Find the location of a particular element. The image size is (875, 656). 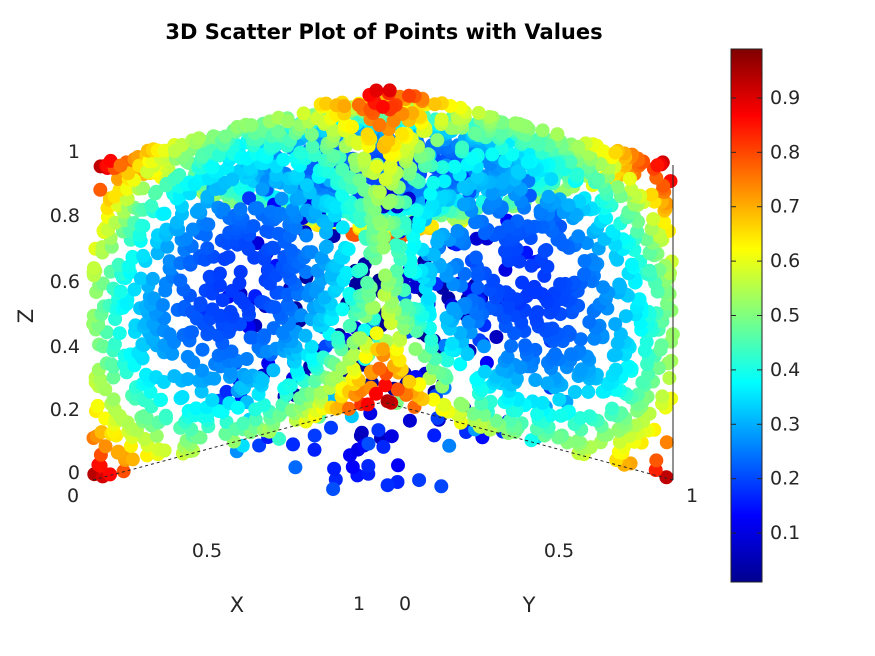

y-axis-line is located at coordinates (238, 441).